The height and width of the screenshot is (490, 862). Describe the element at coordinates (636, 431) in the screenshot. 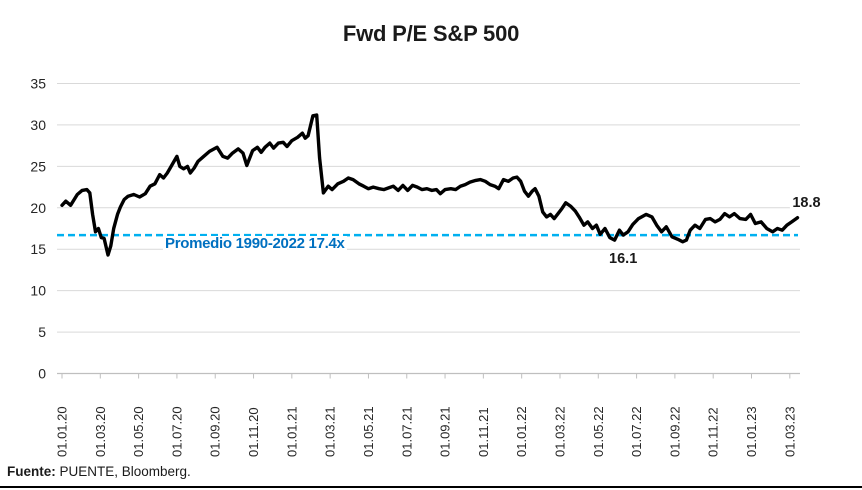

I see `x-tick-label: 01.07.22` at that location.